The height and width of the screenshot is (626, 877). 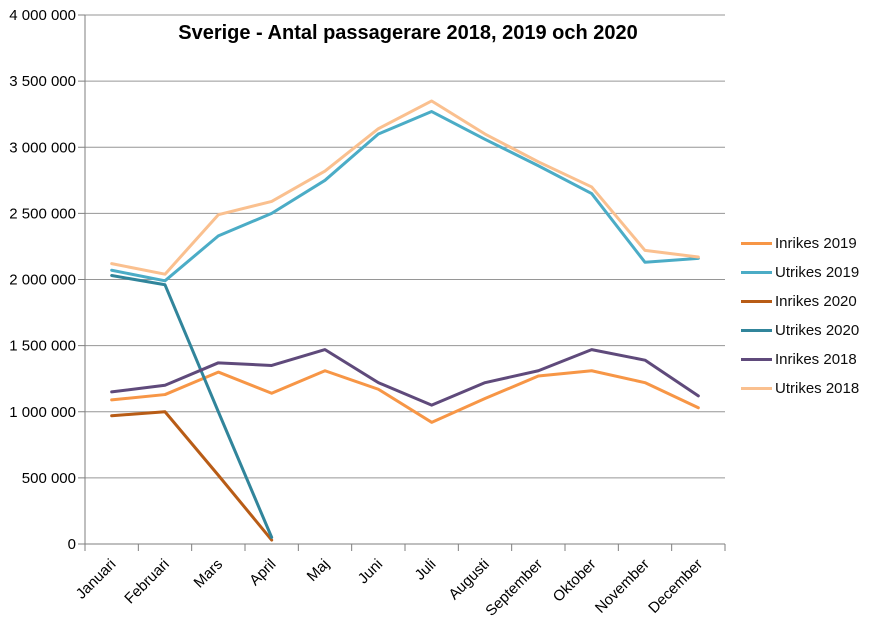 I want to click on series-line-inrikes-2019, so click(x=405, y=396).